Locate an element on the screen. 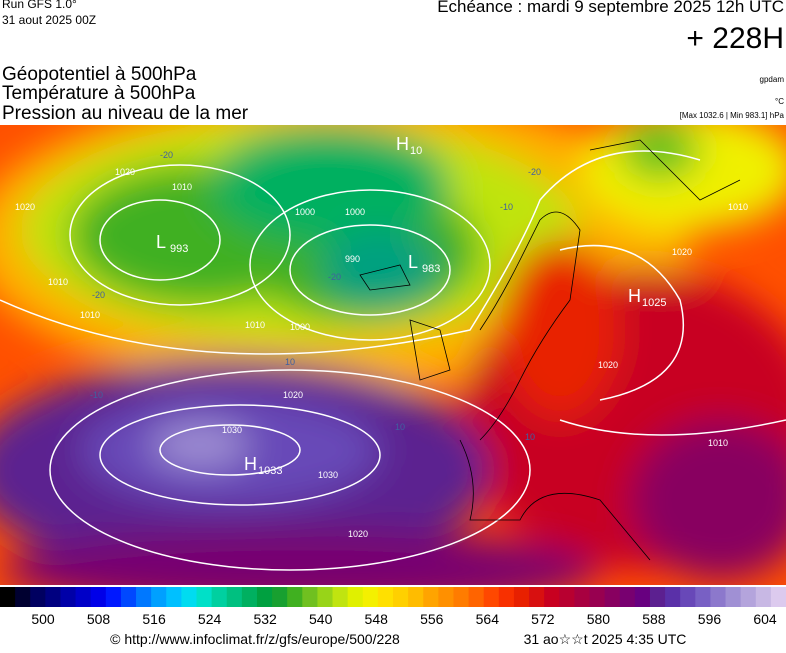 The height and width of the screenshot is (653, 786). colorbar-tick-label: 588 is located at coordinates (654, 619).